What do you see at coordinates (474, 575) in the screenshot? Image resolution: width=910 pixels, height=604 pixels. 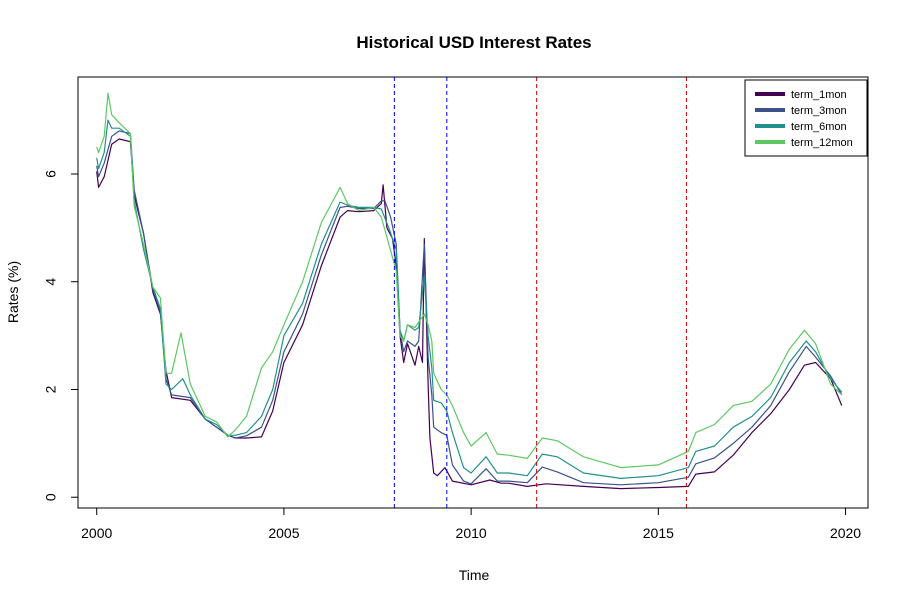 I see `x-axis-label: Time` at bounding box center [474, 575].